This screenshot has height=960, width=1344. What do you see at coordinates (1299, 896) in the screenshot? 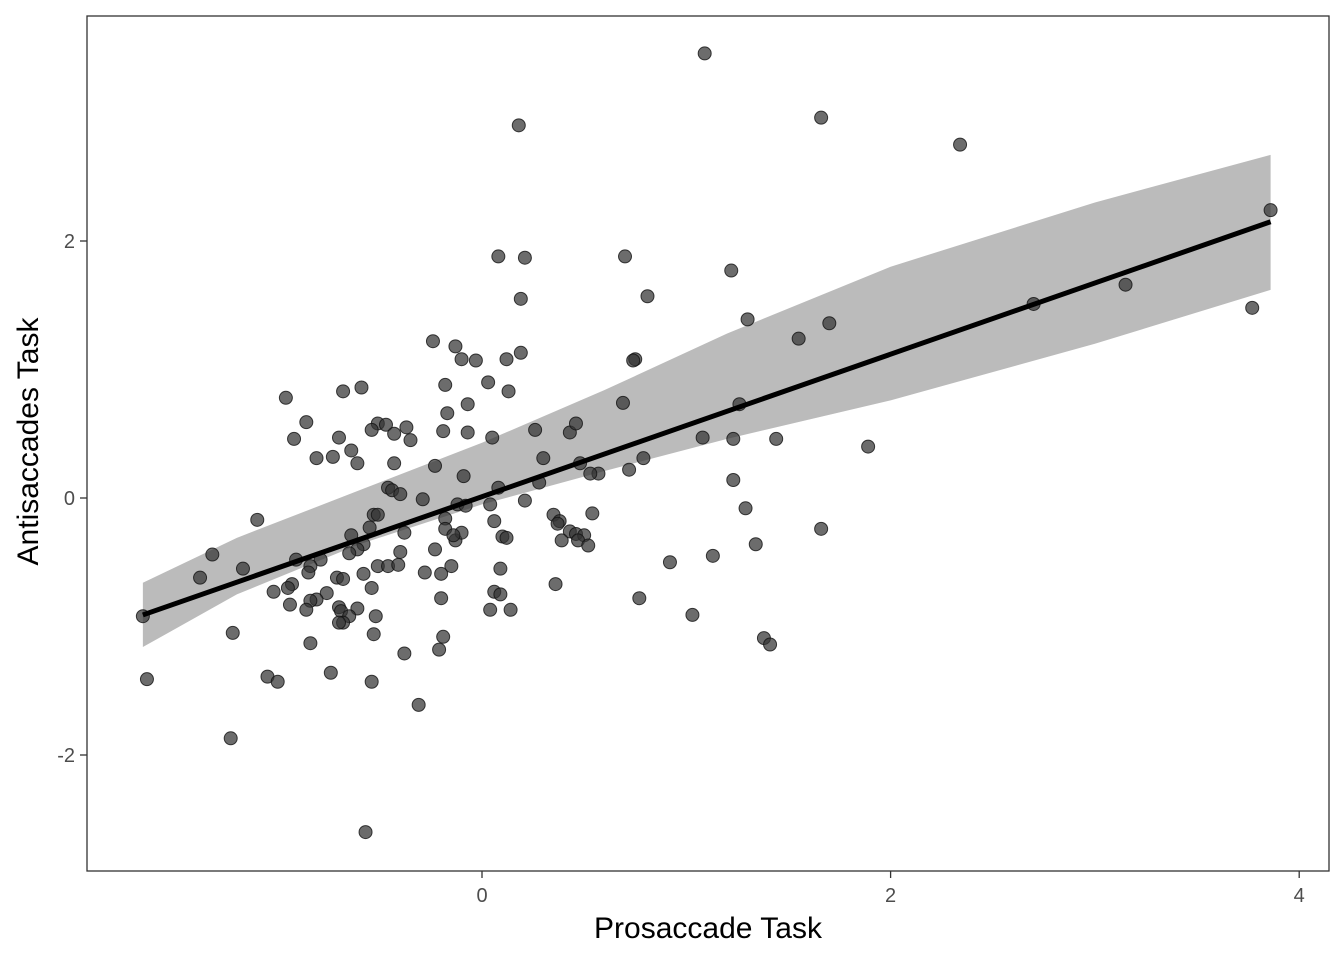
I see `x-tick-label: 4` at bounding box center [1299, 896].